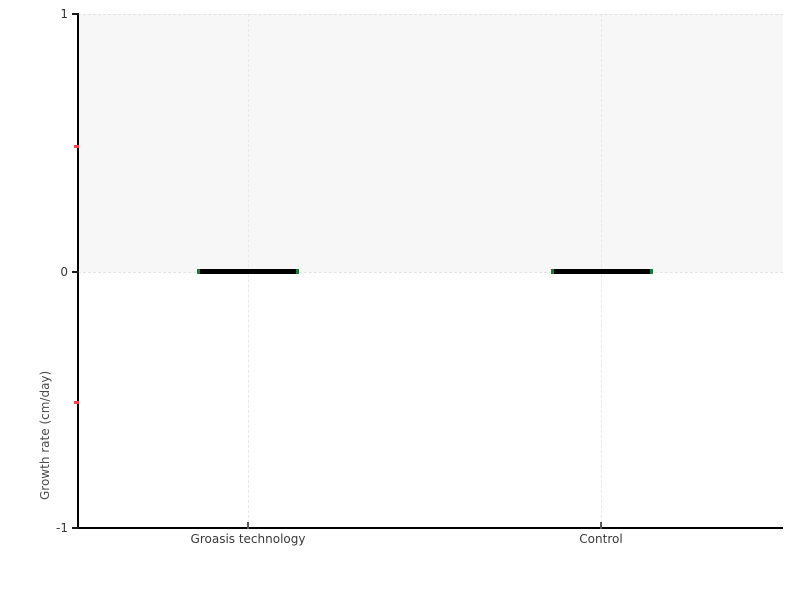 The image size is (800, 600). I want to click on x-tick-label-control: Control, so click(601, 539).